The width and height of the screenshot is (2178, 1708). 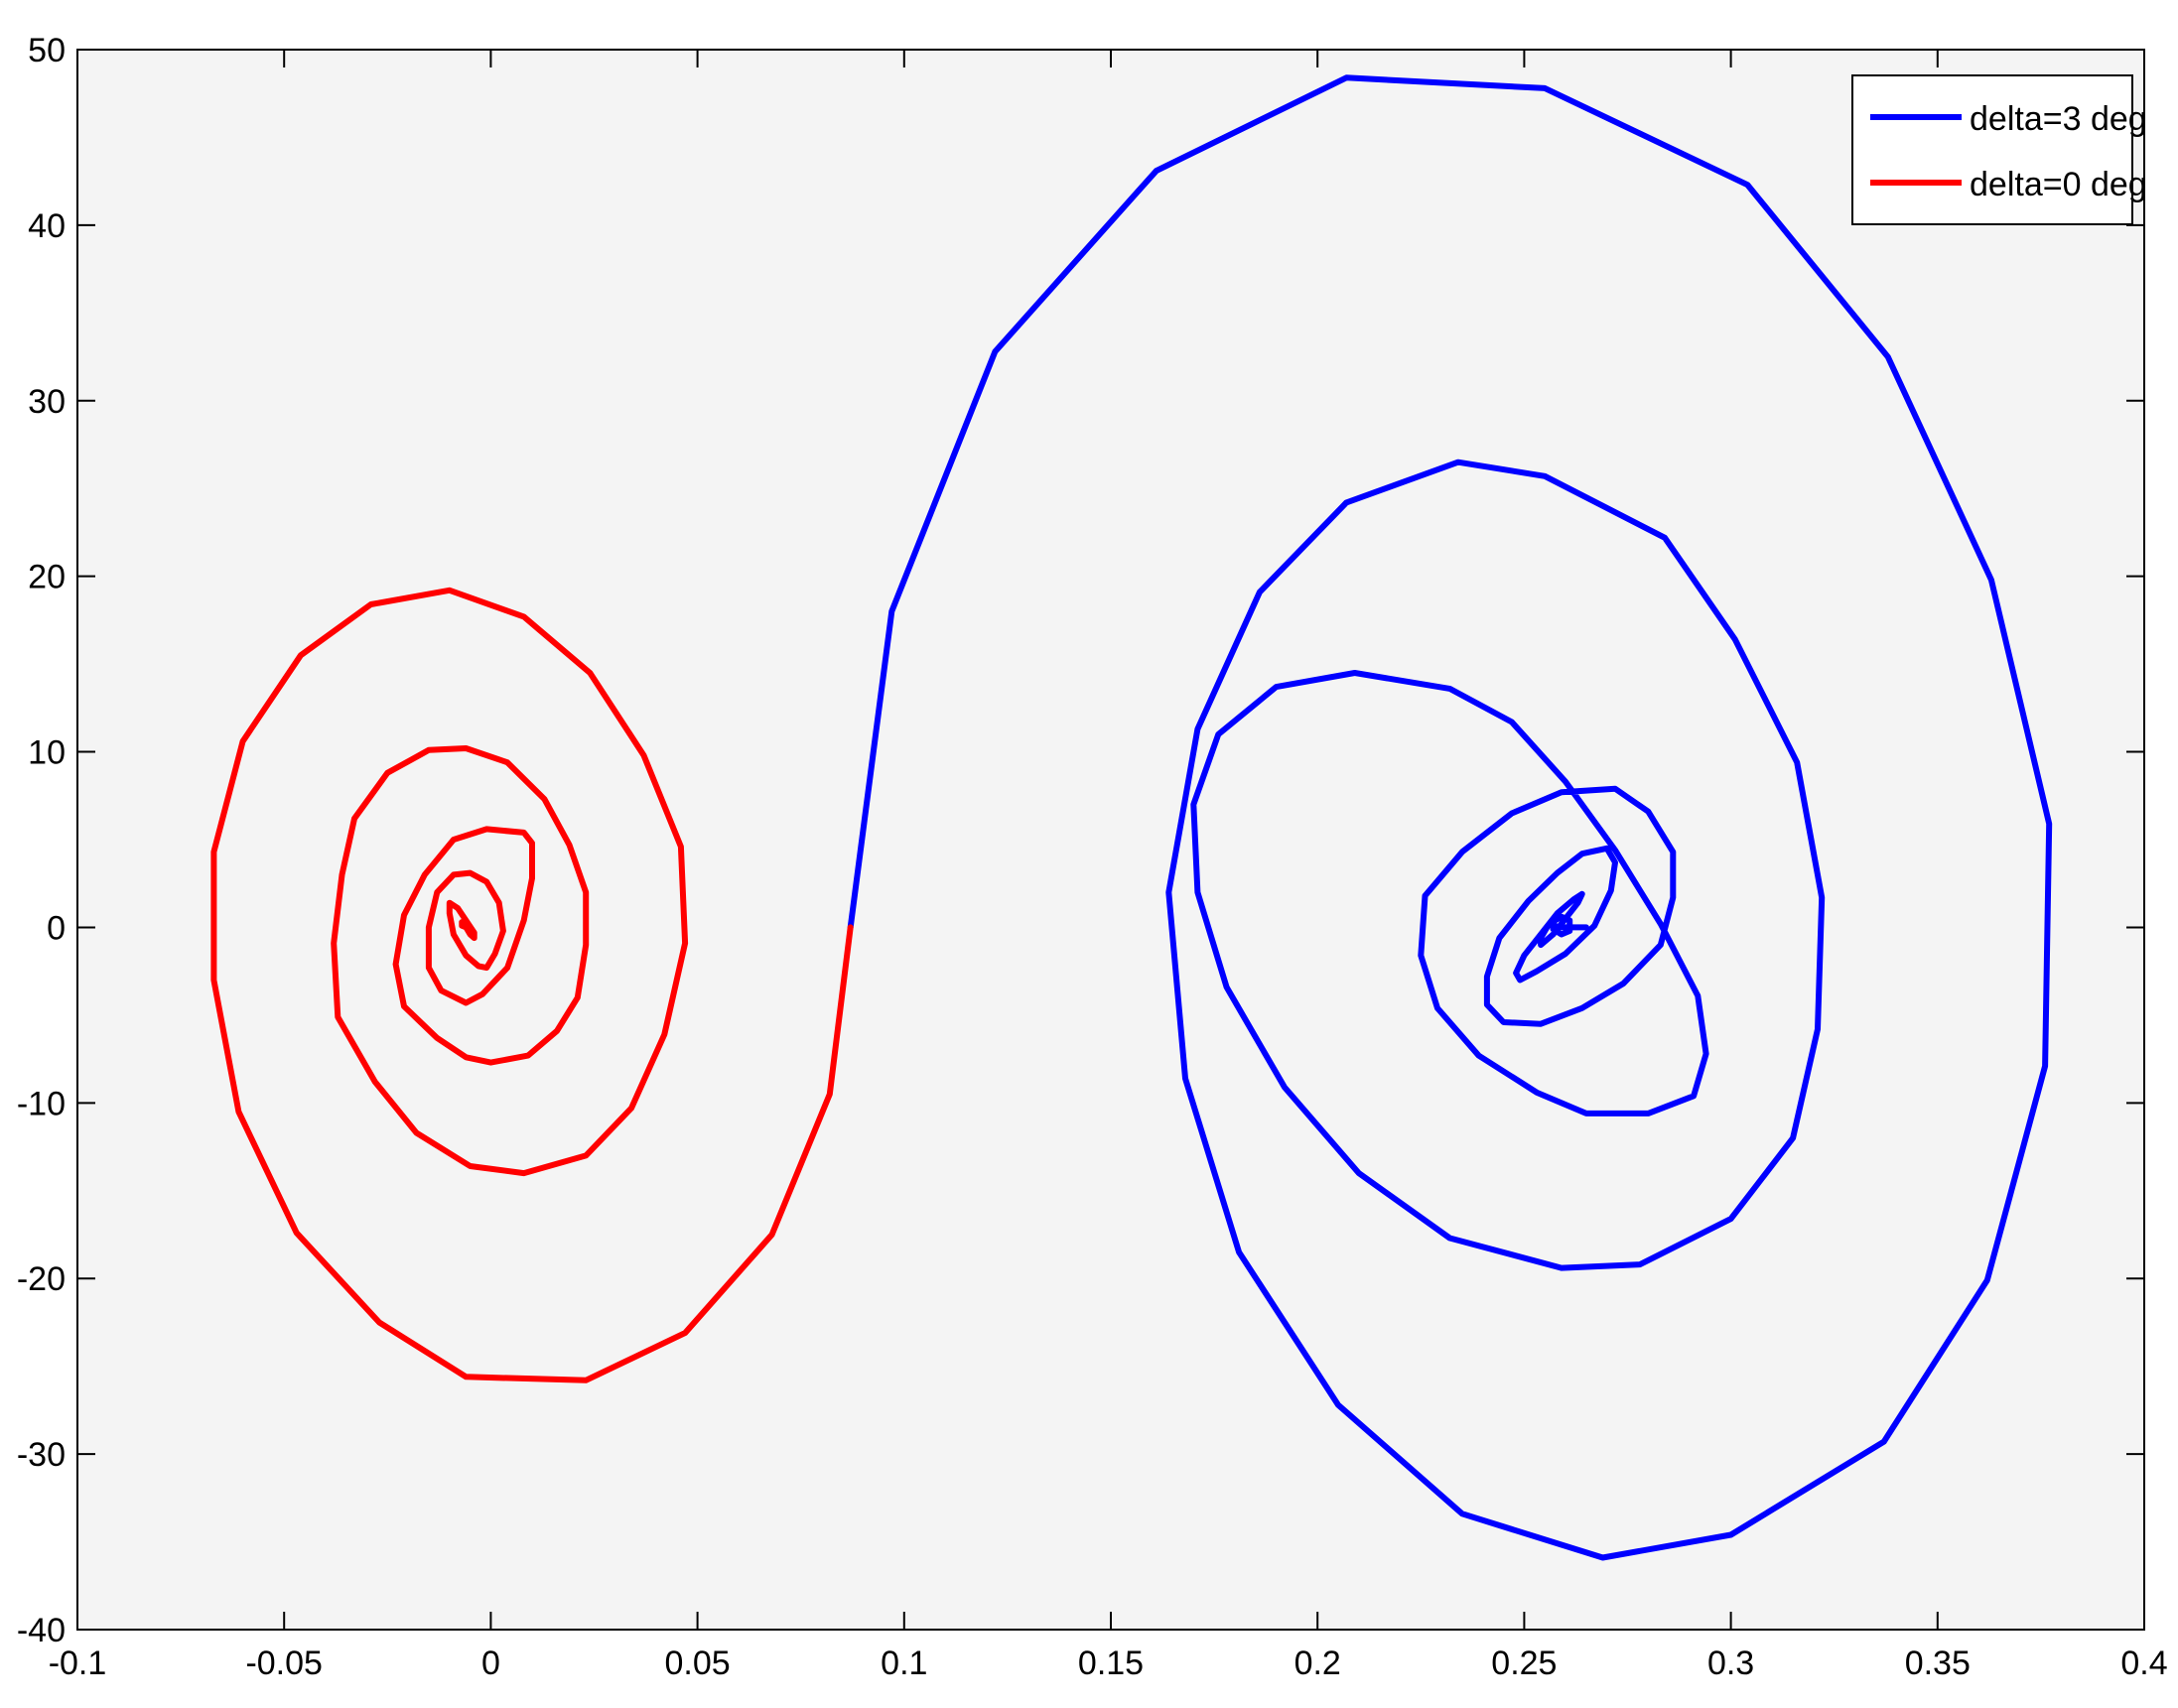 I want to click on y-tick-label: 10, so click(x=47, y=753).